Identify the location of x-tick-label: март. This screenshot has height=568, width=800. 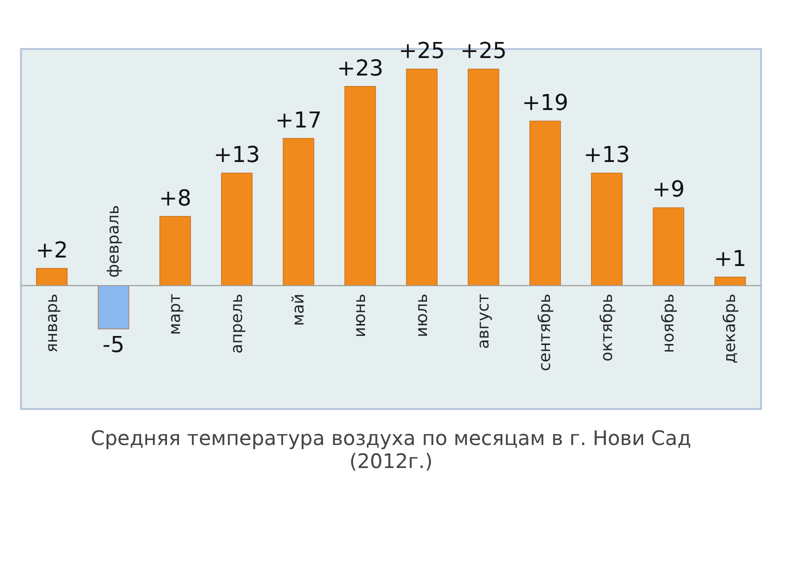
(174, 315).